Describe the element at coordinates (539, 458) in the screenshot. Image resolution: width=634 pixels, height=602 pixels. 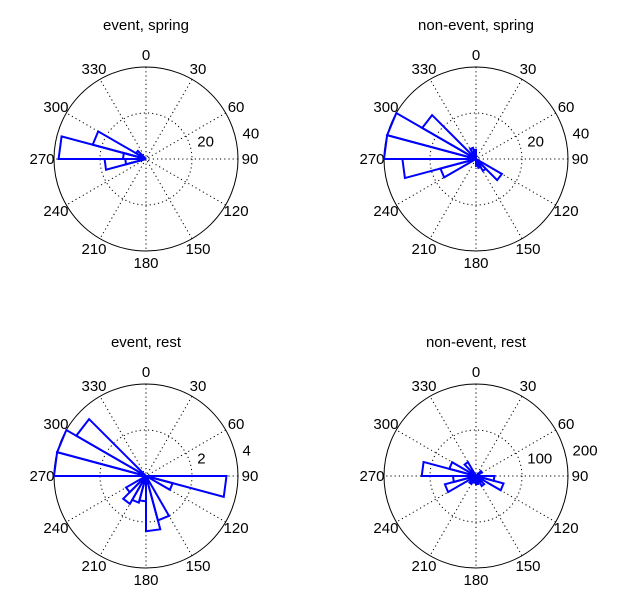
I see `radius-tick-label: 100` at that location.